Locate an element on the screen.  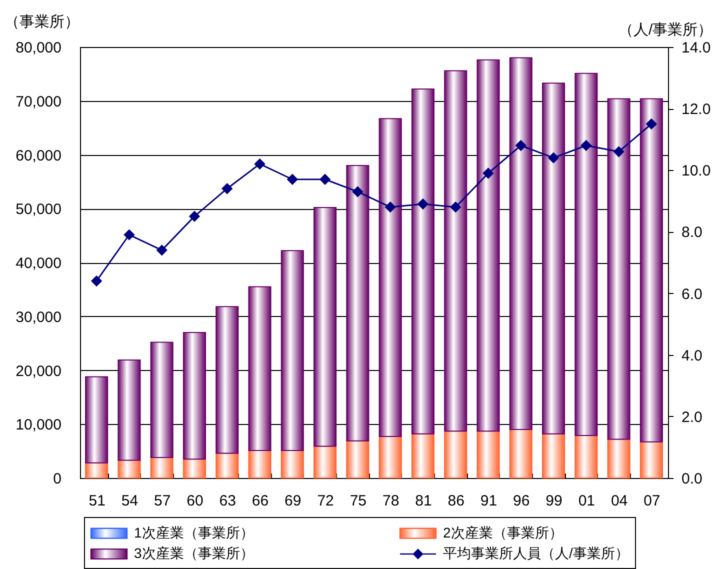
y-axis-title: （事業所） is located at coordinates (42, 22).